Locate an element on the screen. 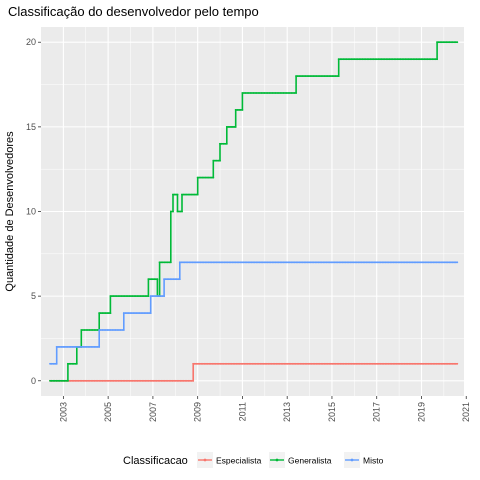 Image resolution: width=480 pixels, height=480 pixels. legend-key-point is located at coordinates (205, 460).